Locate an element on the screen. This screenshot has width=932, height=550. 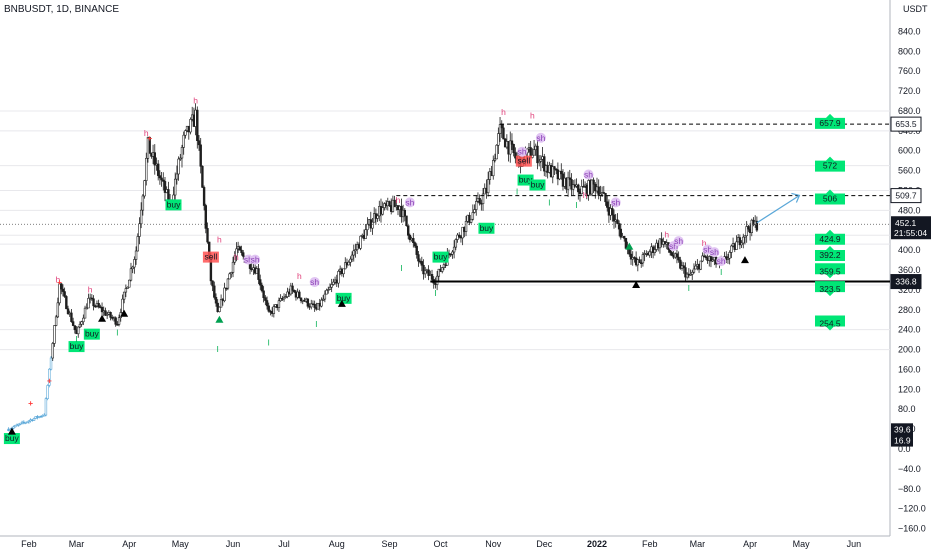
buy-signal-label: buy is located at coordinates (344, 298).